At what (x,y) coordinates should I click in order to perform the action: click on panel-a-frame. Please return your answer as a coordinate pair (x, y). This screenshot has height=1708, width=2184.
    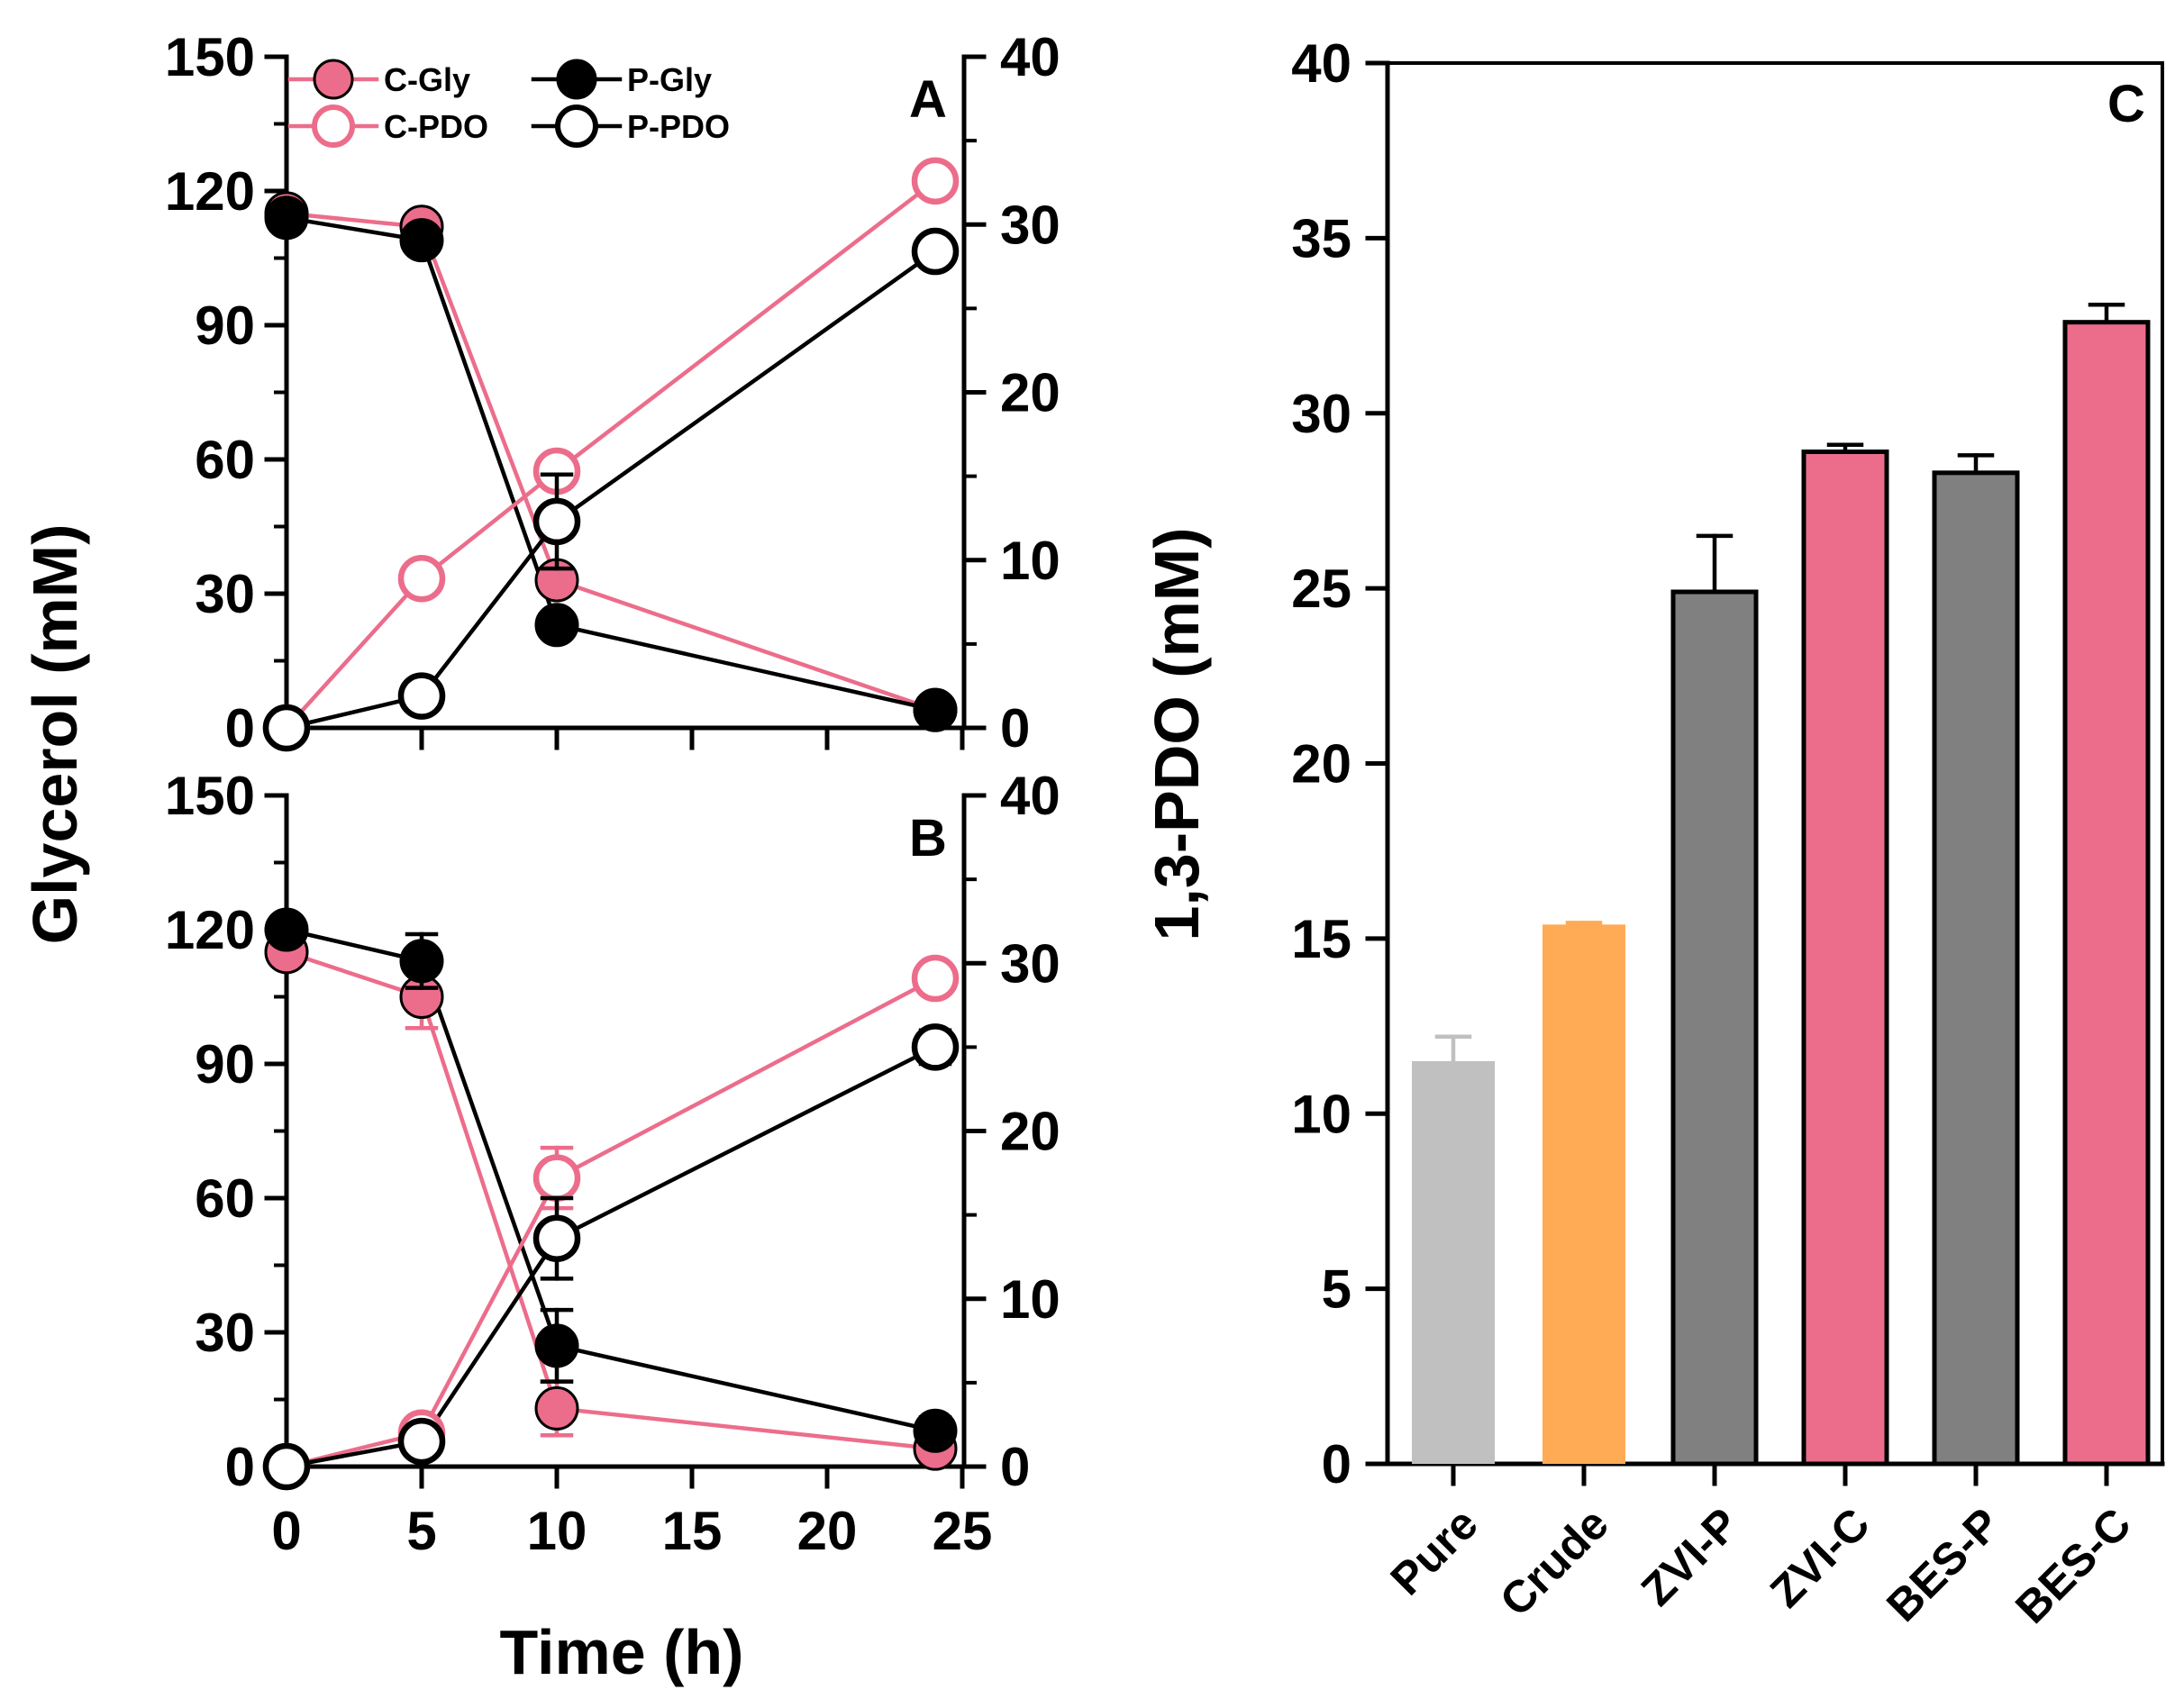
    Looking at the image, I should click on (626, 392).